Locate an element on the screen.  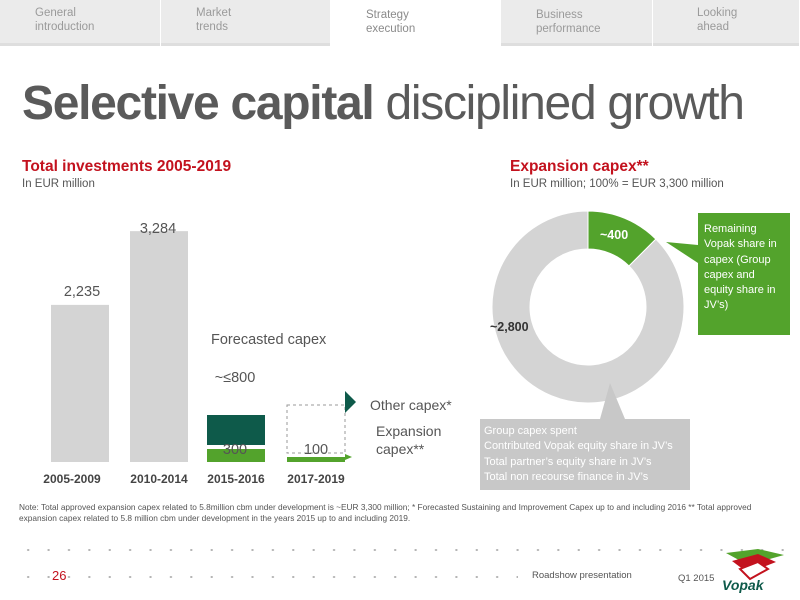
tab-strategy-execution: Strategy execution is located at coordinates (416, 23).